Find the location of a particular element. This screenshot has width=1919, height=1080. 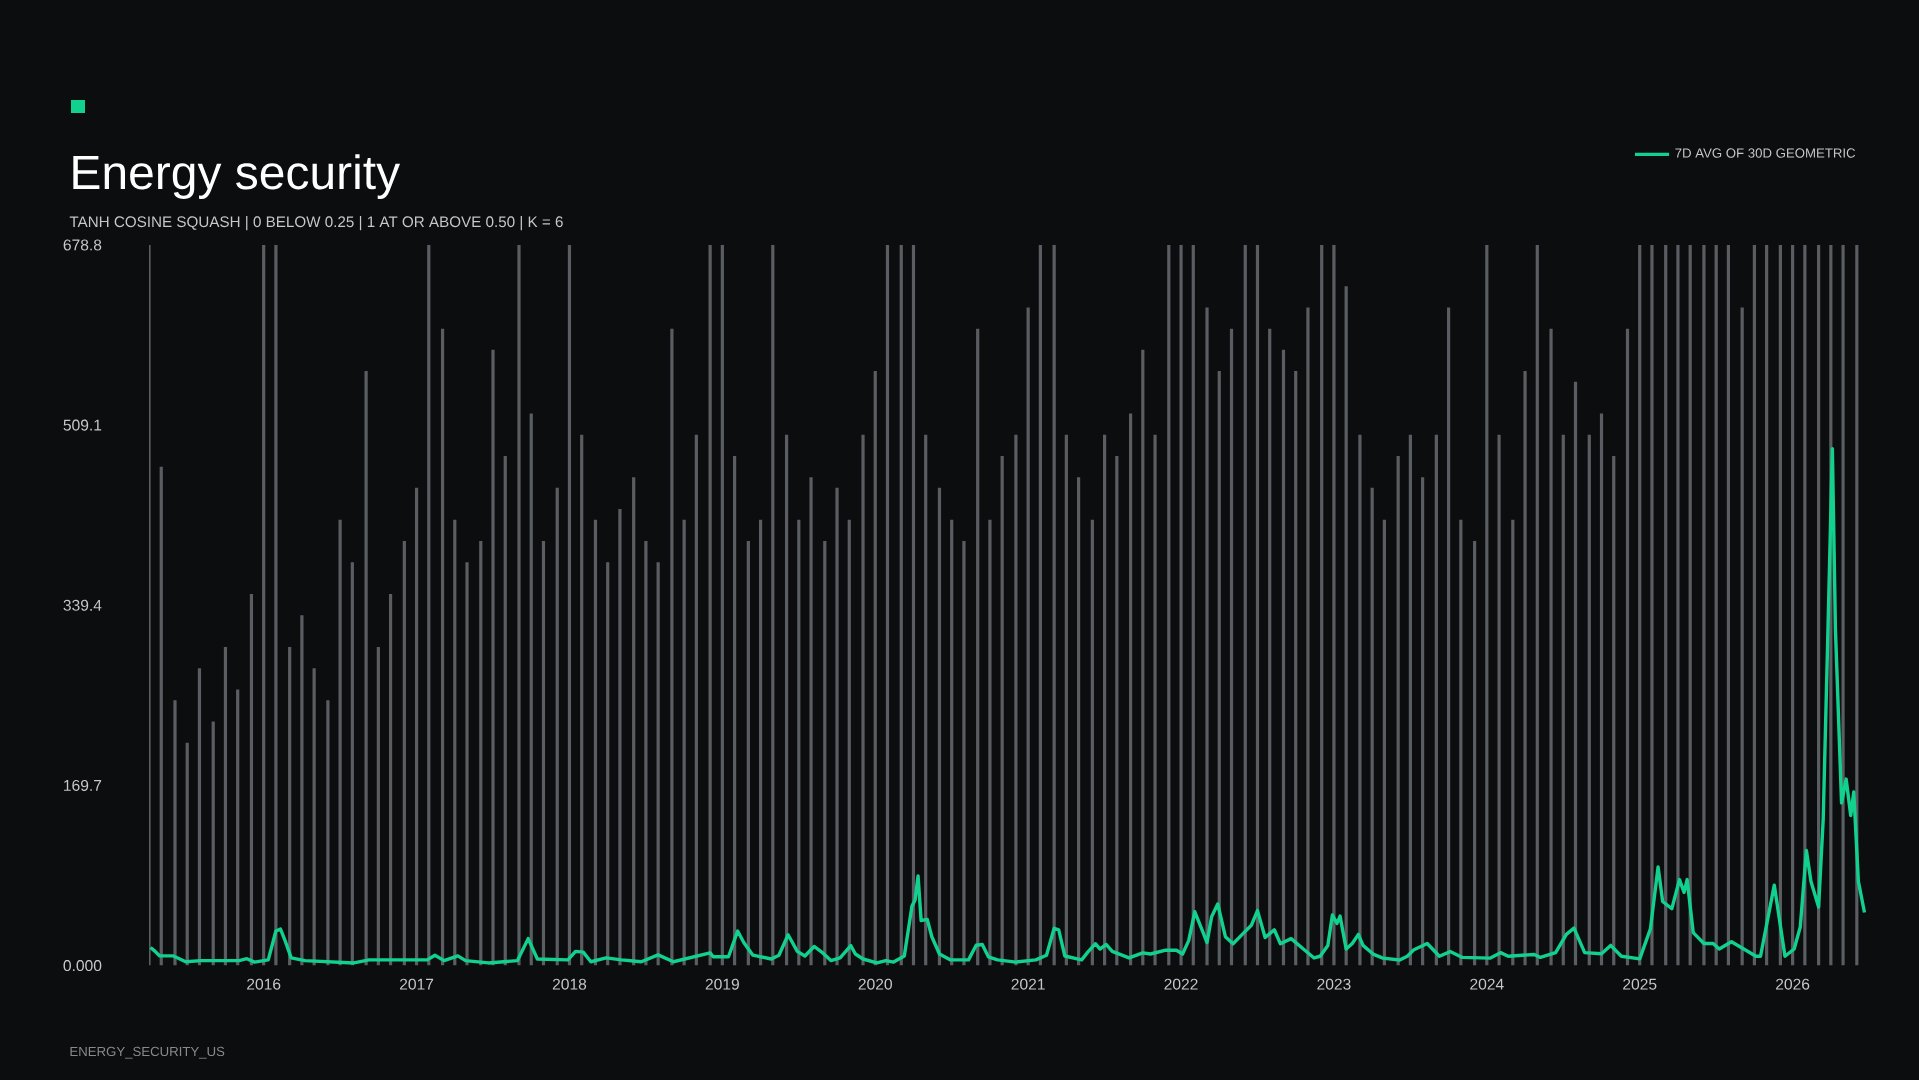

x-tick-label: 2021 is located at coordinates (1028, 984).